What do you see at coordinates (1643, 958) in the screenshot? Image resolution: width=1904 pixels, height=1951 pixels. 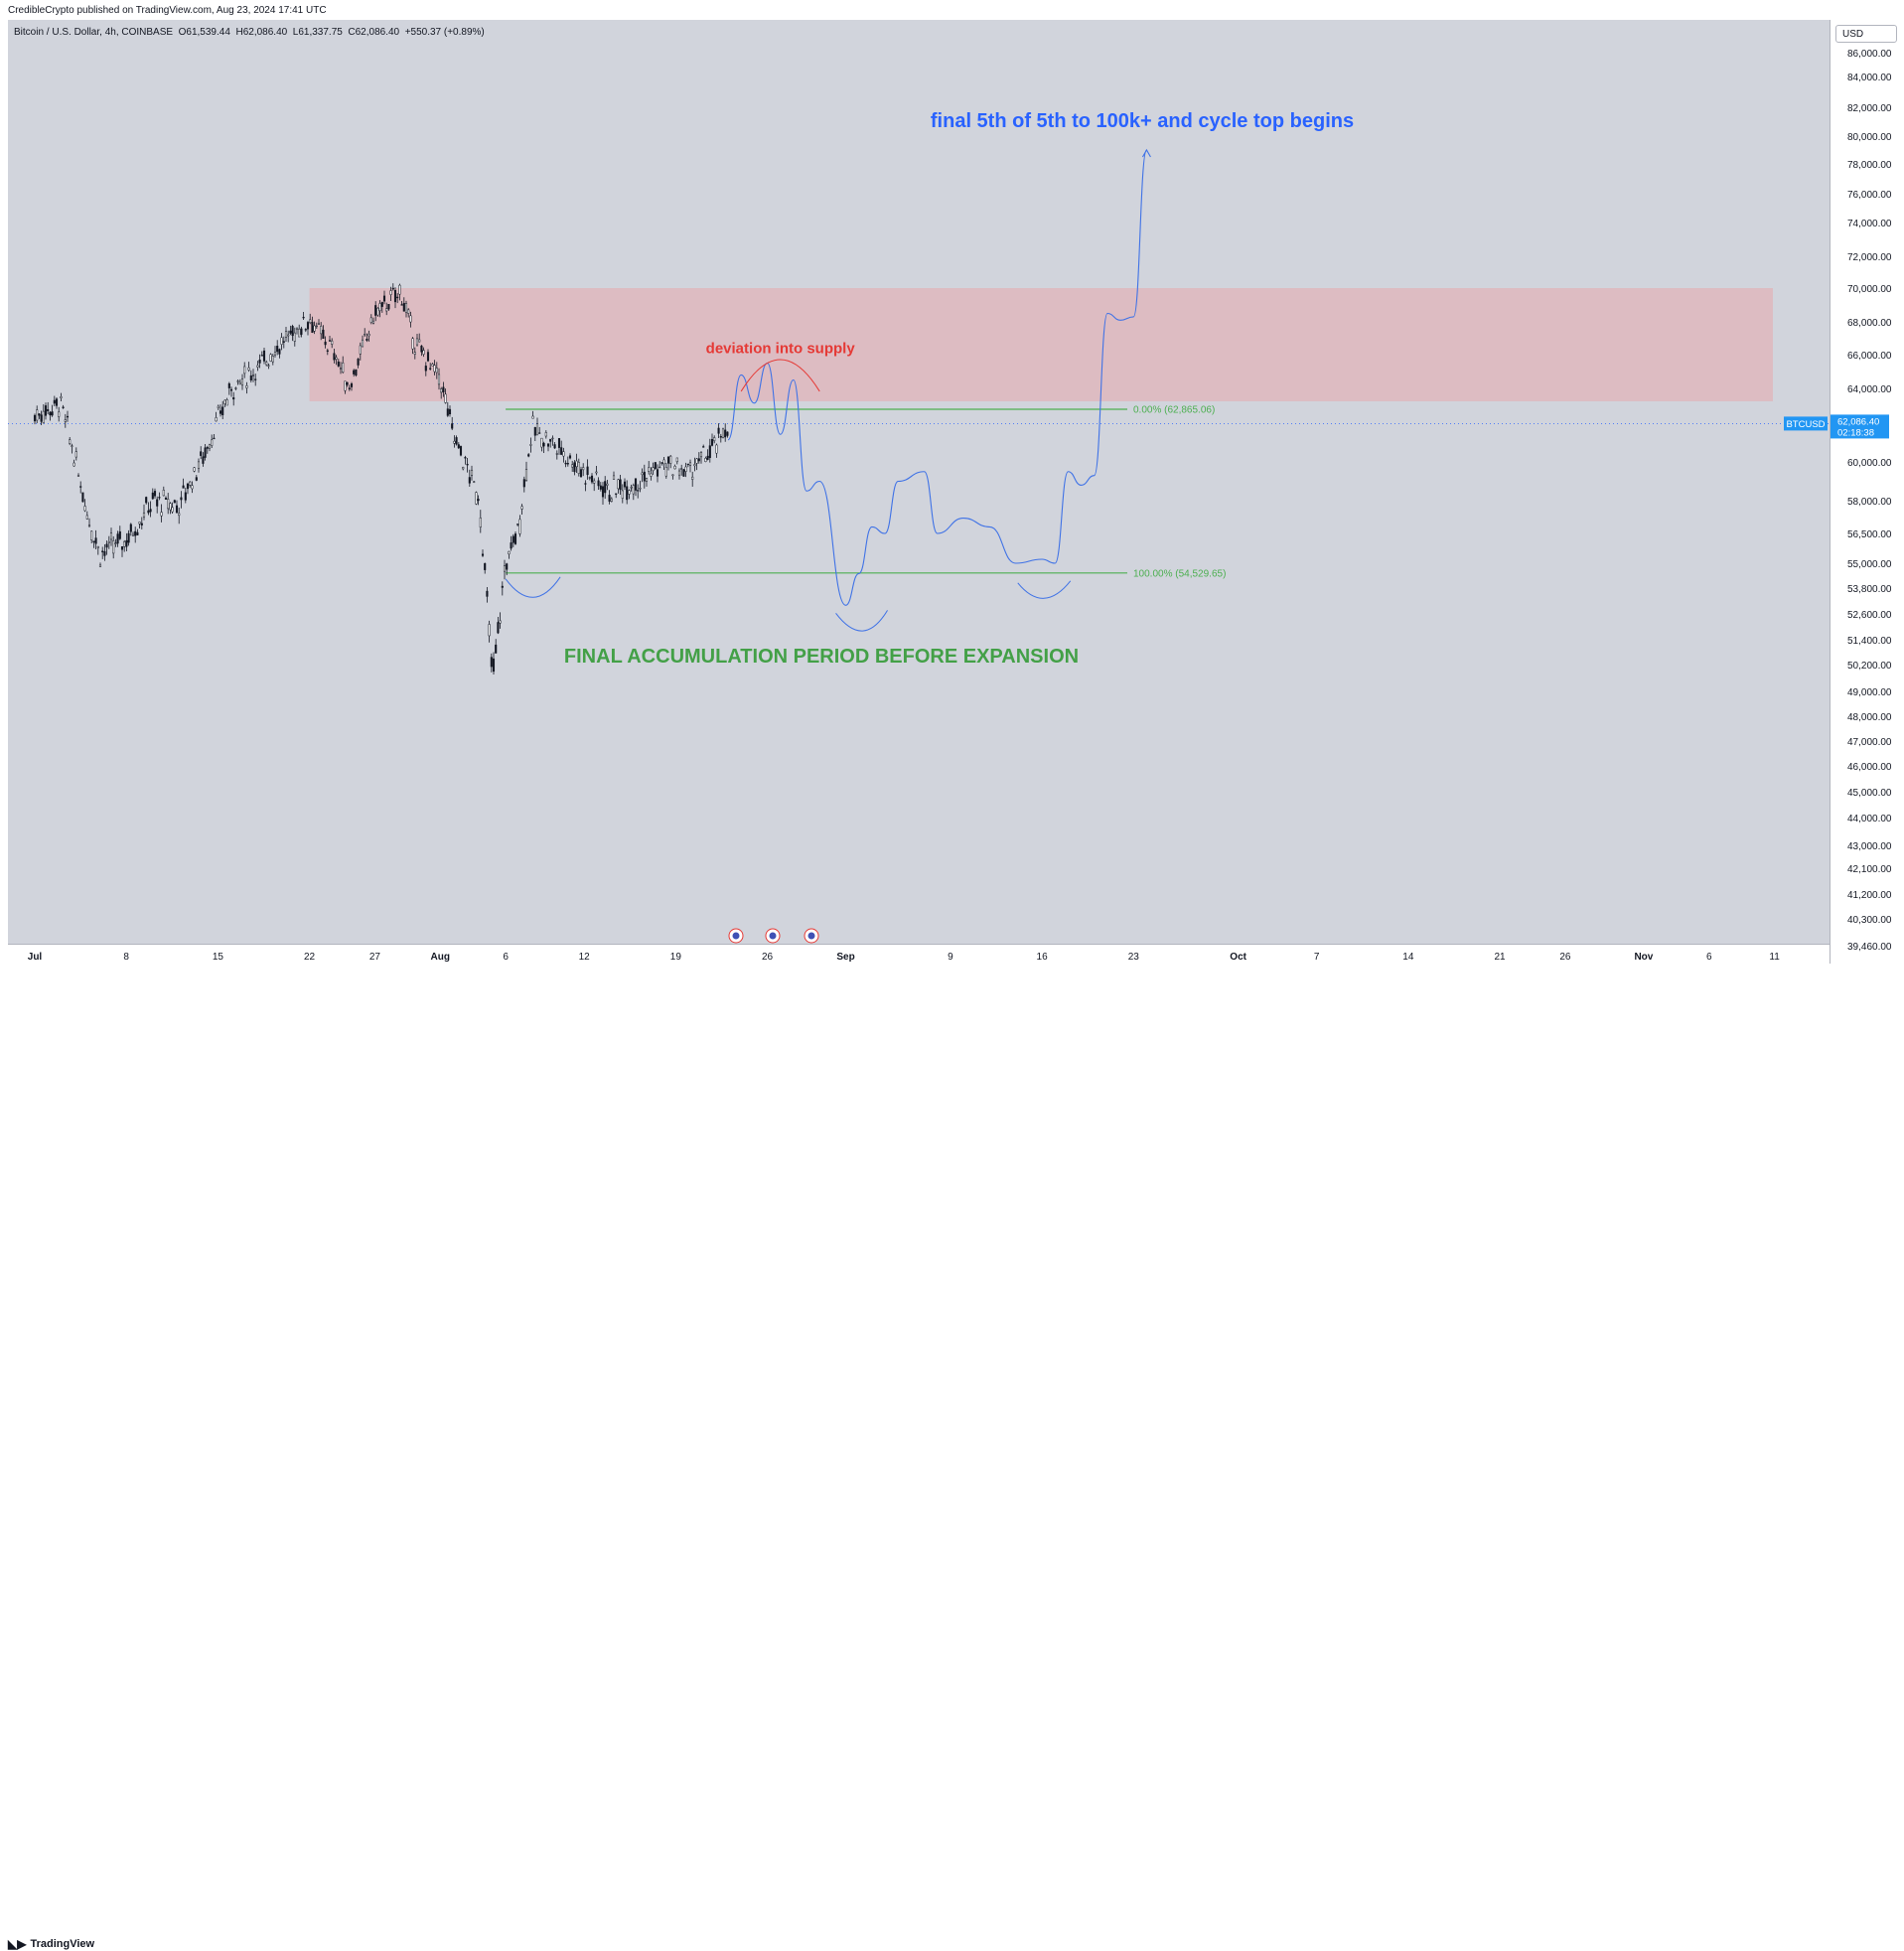 I see `x-tick-label: Nov` at bounding box center [1643, 958].